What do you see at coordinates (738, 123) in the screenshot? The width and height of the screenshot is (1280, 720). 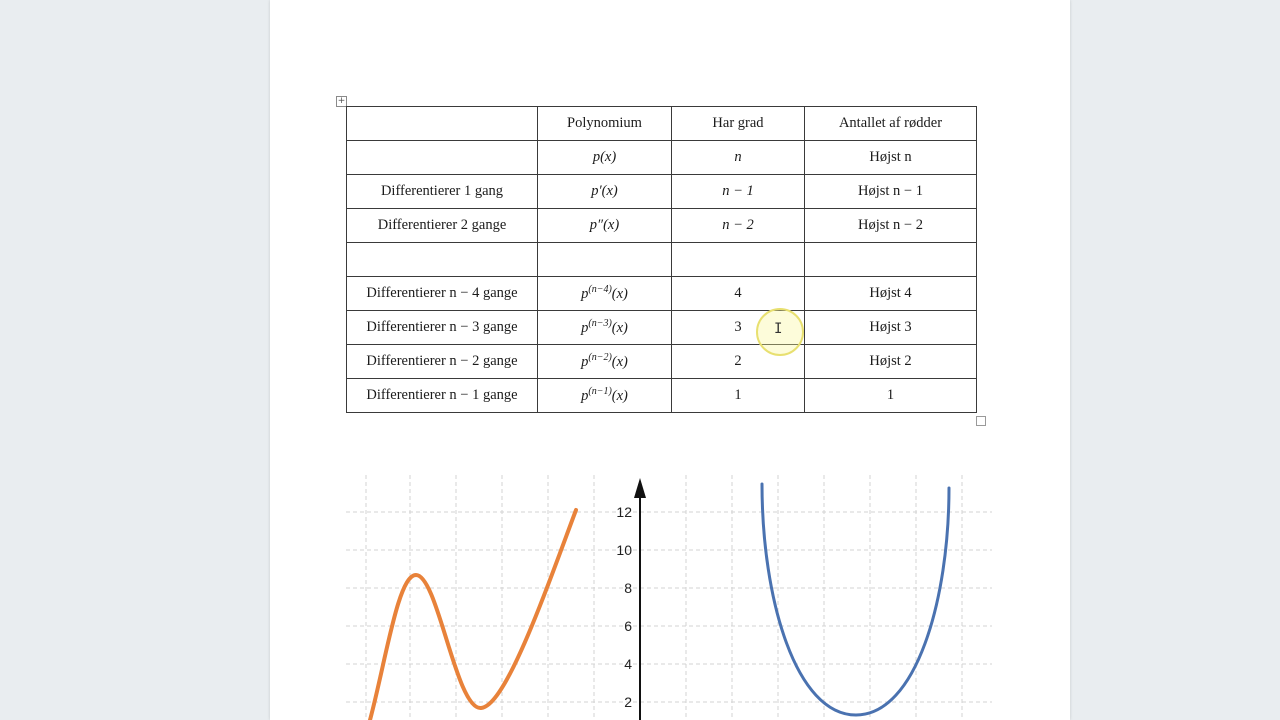 I see `table-cell: Har grad` at bounding box center [738, 123].